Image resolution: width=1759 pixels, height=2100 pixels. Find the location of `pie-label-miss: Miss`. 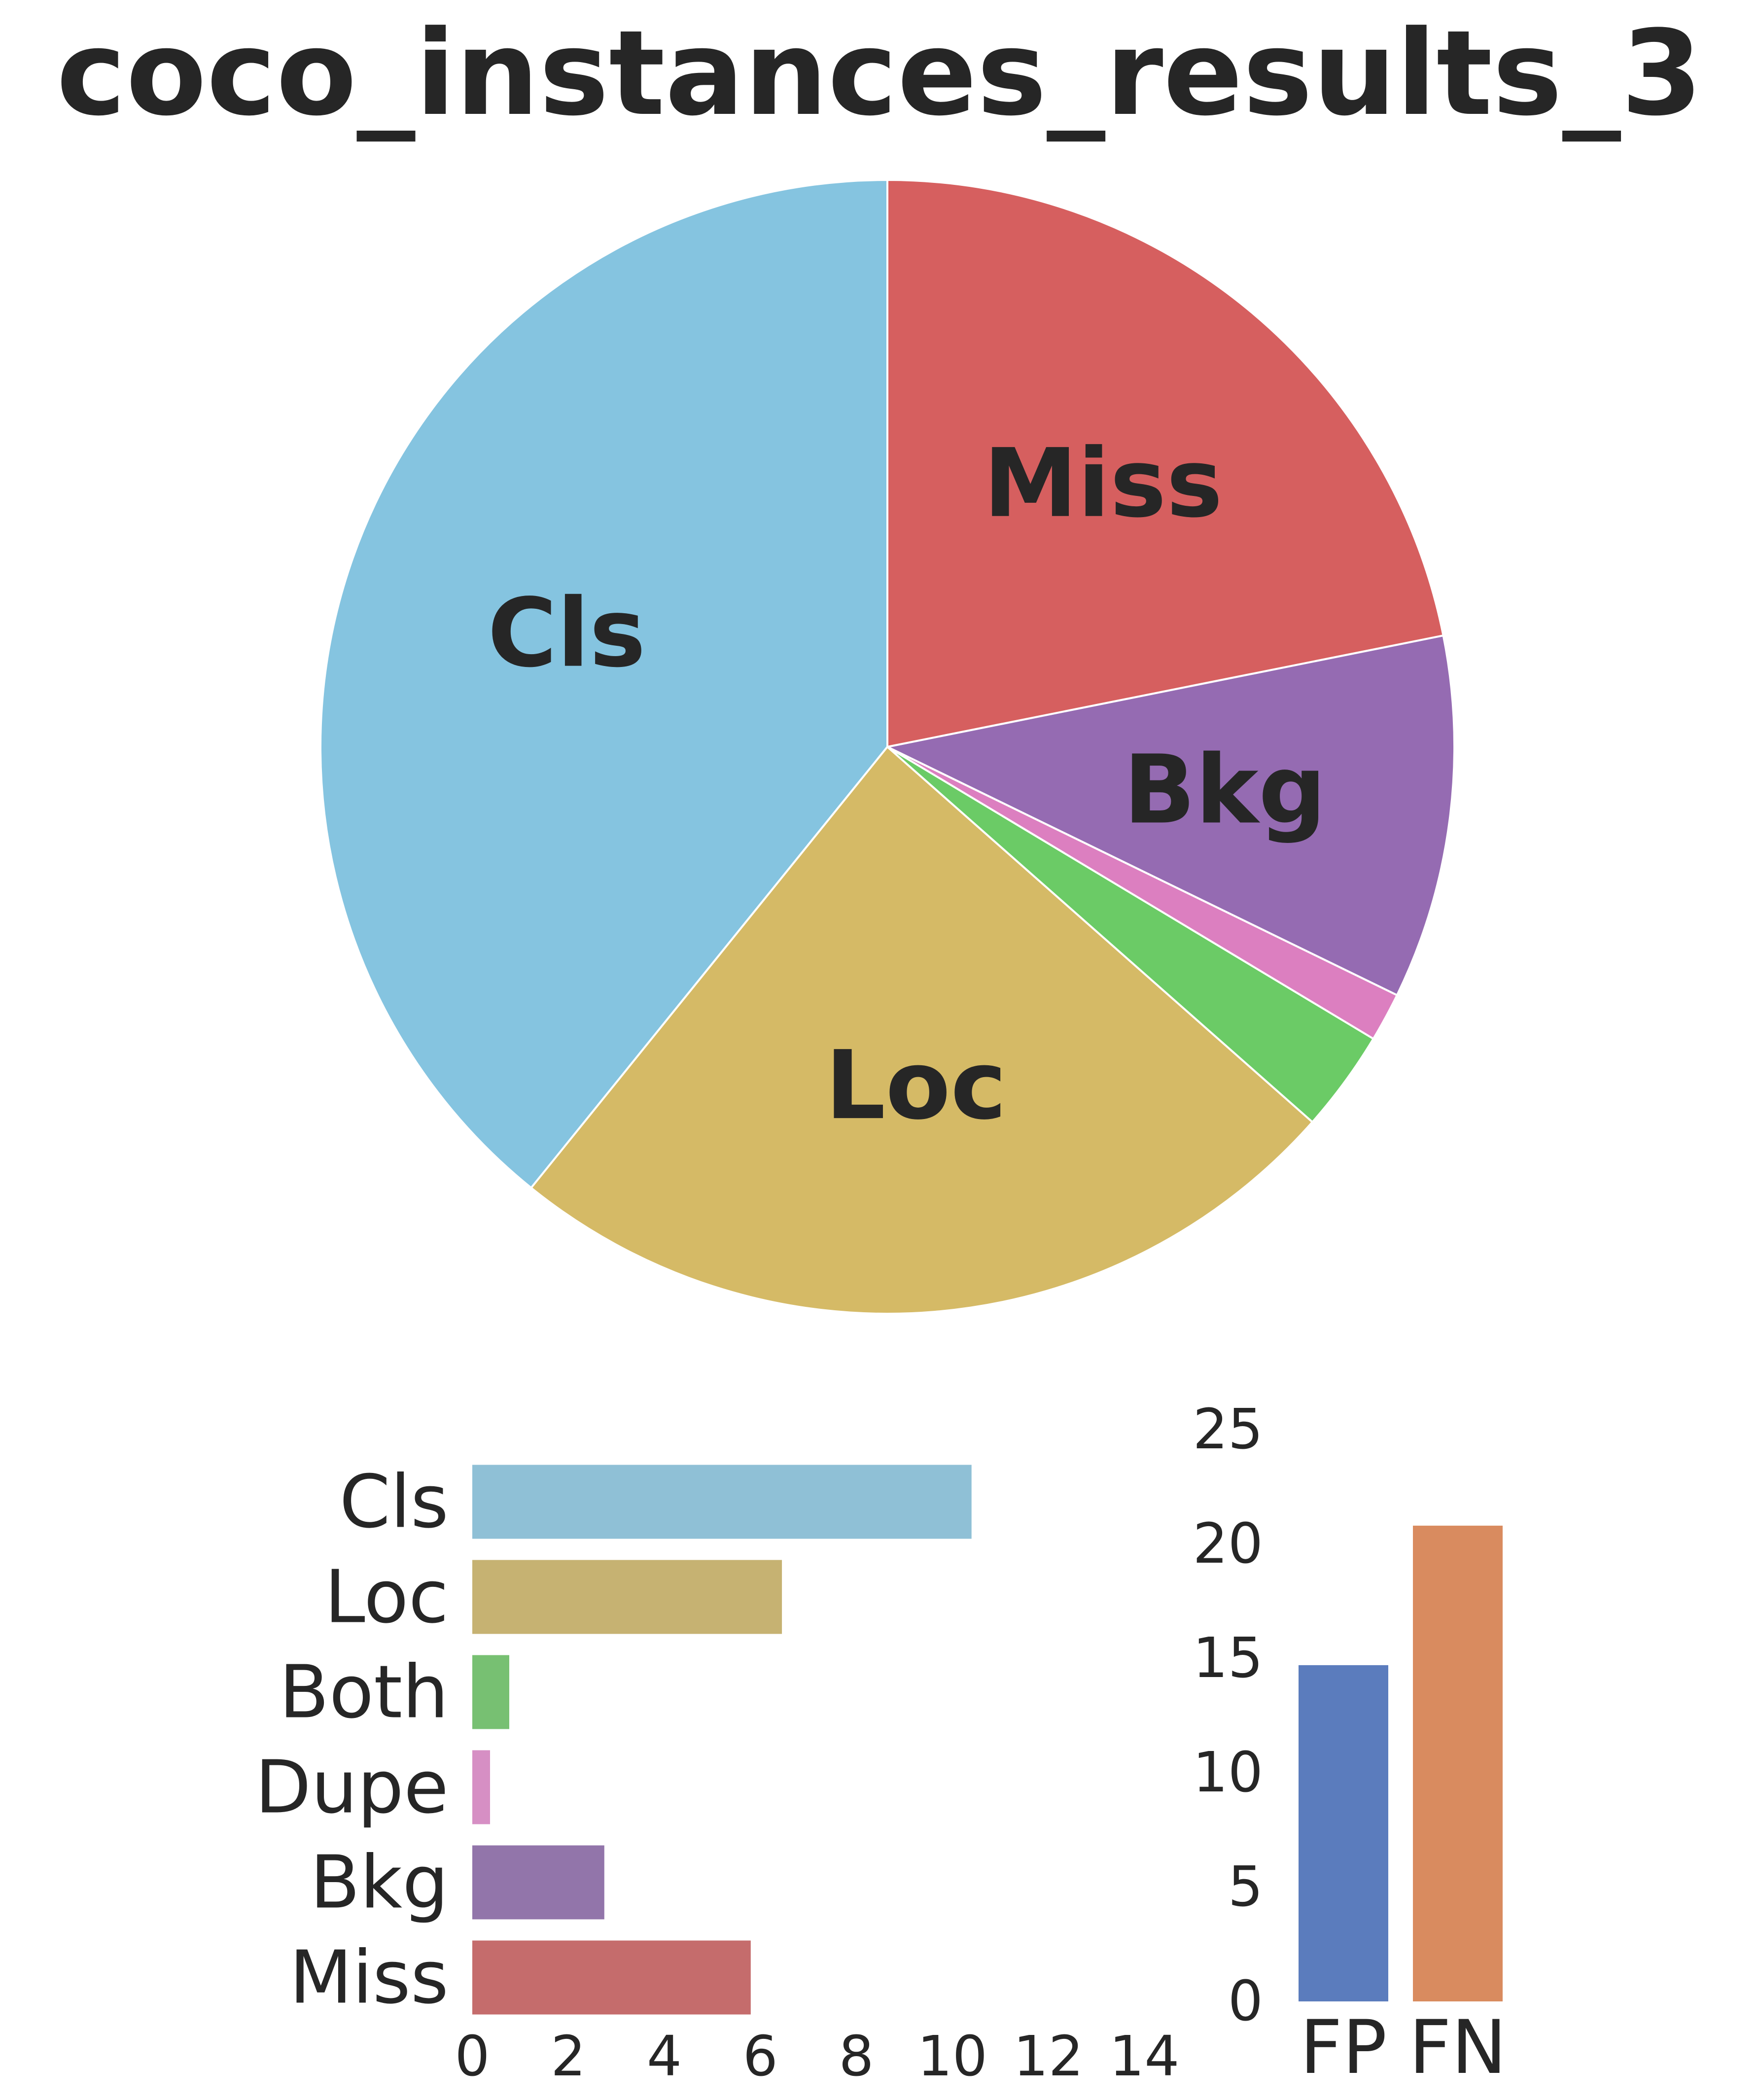

pie-label-miss: Miss is located at coordinates (1103, 484).